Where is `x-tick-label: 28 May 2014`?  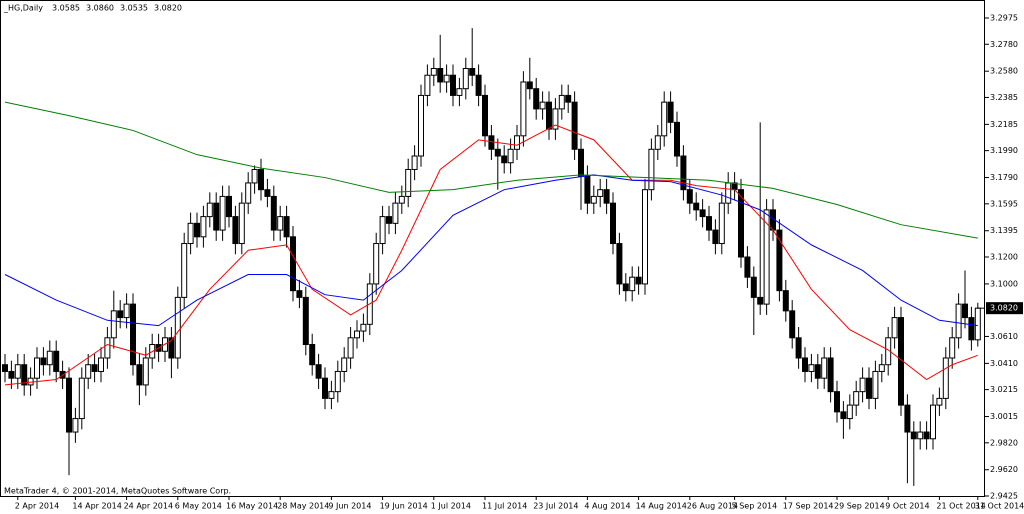
x-tick-label: 28 May 2014 is located at coordinates (303, 506).